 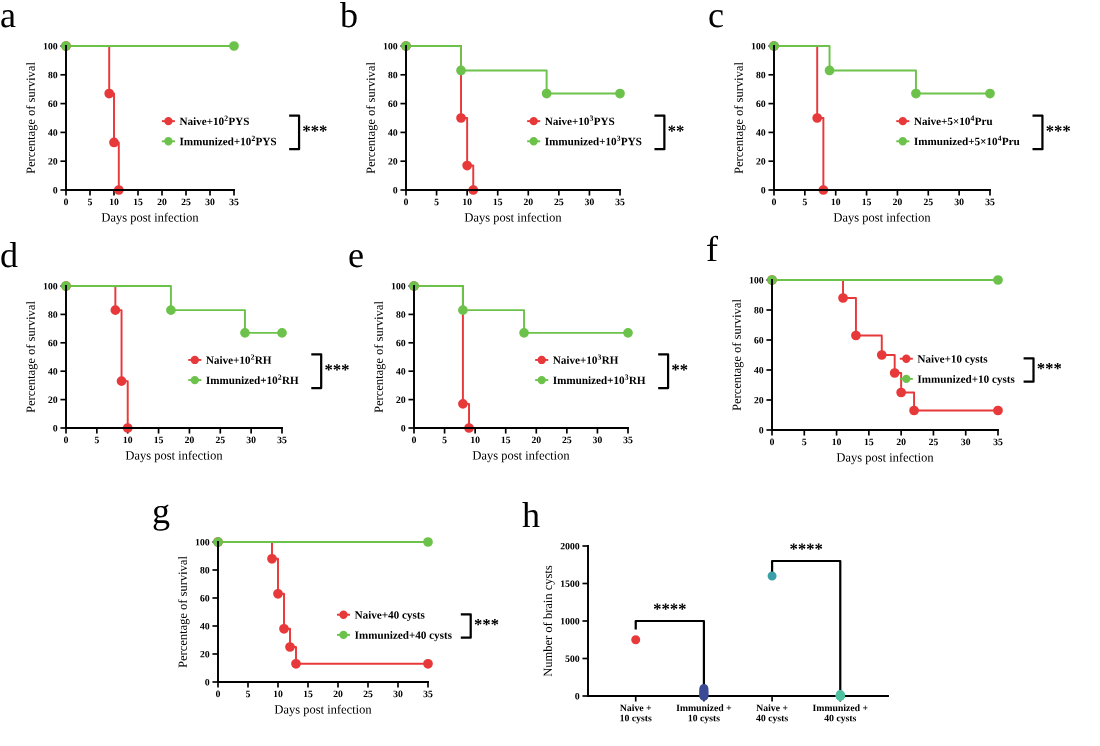 What do you see at coordinates (8, 19) in the screenshot?
I see `text: a` at bounding box center [8, 19].